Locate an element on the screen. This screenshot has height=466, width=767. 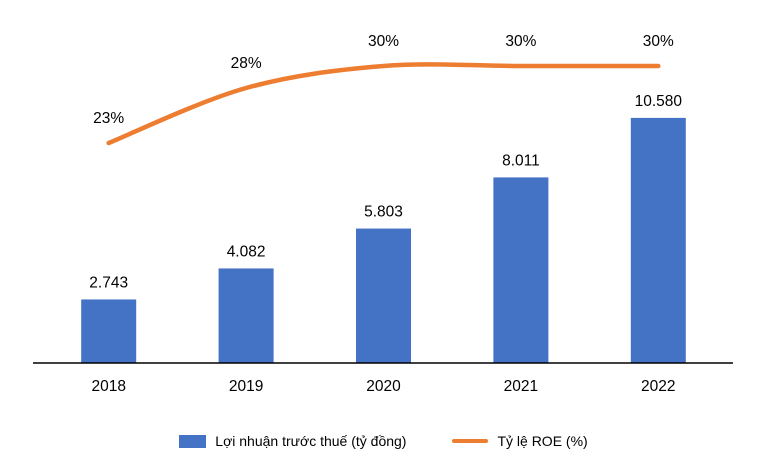
bar-2019 is located at coordinates (246, 315).